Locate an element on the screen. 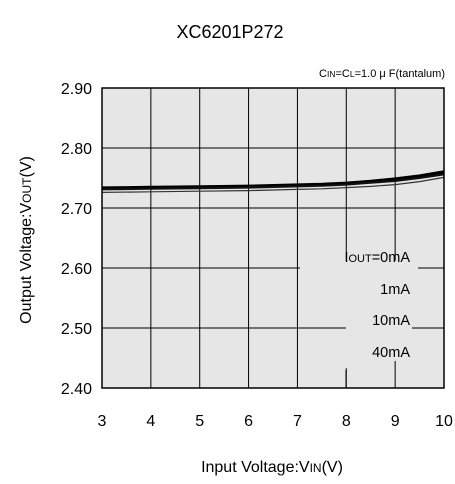 The image size is (455, 484). x-tick-label: 4 is located at coordinates (150, 421).